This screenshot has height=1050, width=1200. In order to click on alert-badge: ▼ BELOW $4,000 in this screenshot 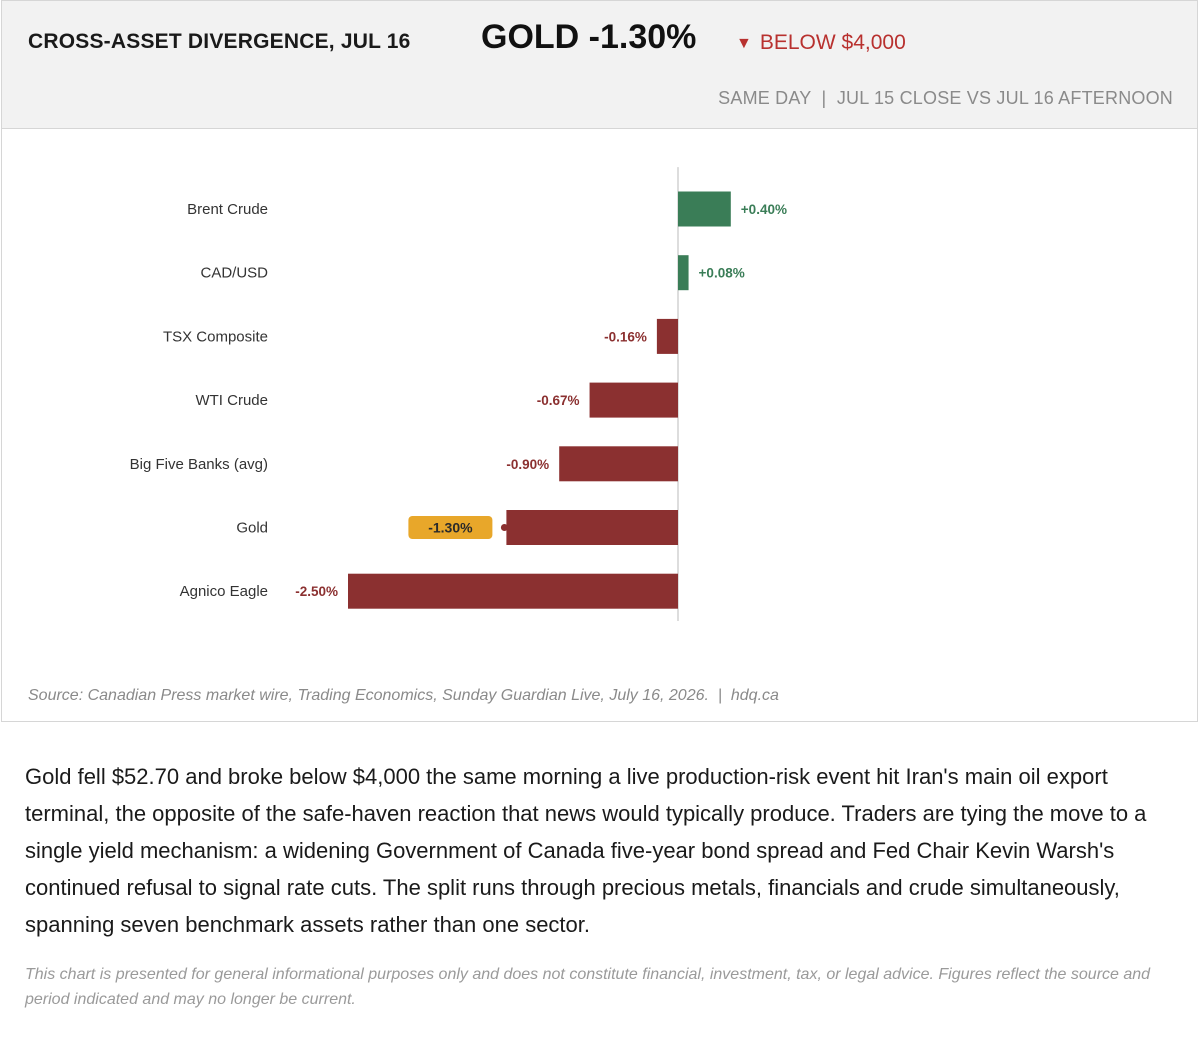, I will do `click(821, 43)`.